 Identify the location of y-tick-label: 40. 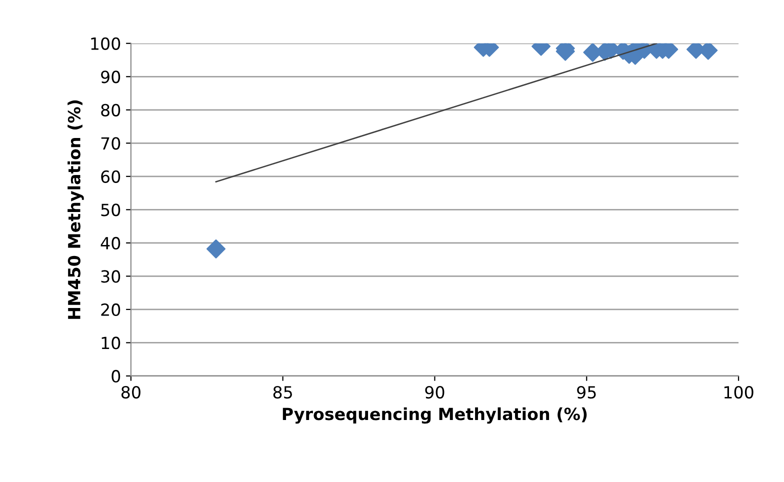
(110, 243).